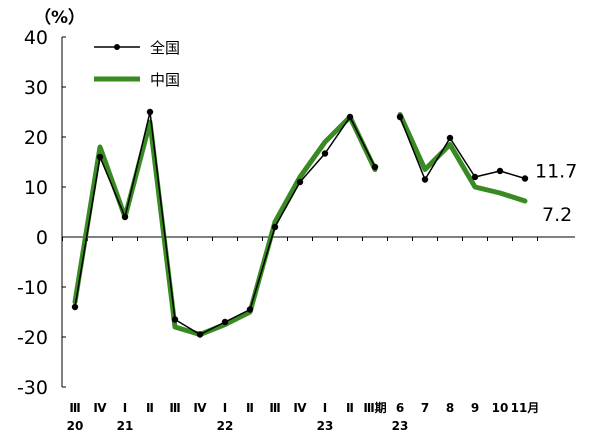 The image size is (600, 438). What do you see at coordinates (165, 80) in the screenshot?
I see `legend-label-china: 中国` at bounding box center [165, 80].